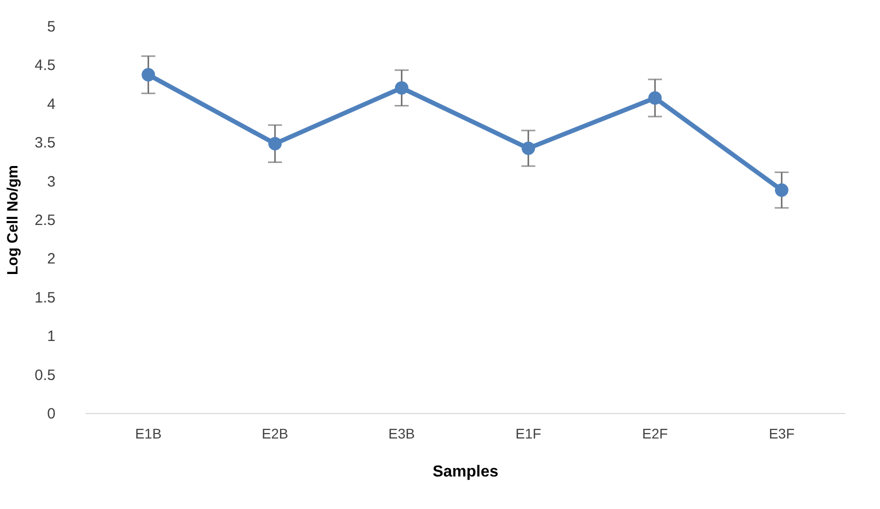 This screenshot has width=880, height=509. What do you see at coordinates (45, 220) in the screenshot?
I see `y-tick-label: 2.5` at bounding box center [45, 220].